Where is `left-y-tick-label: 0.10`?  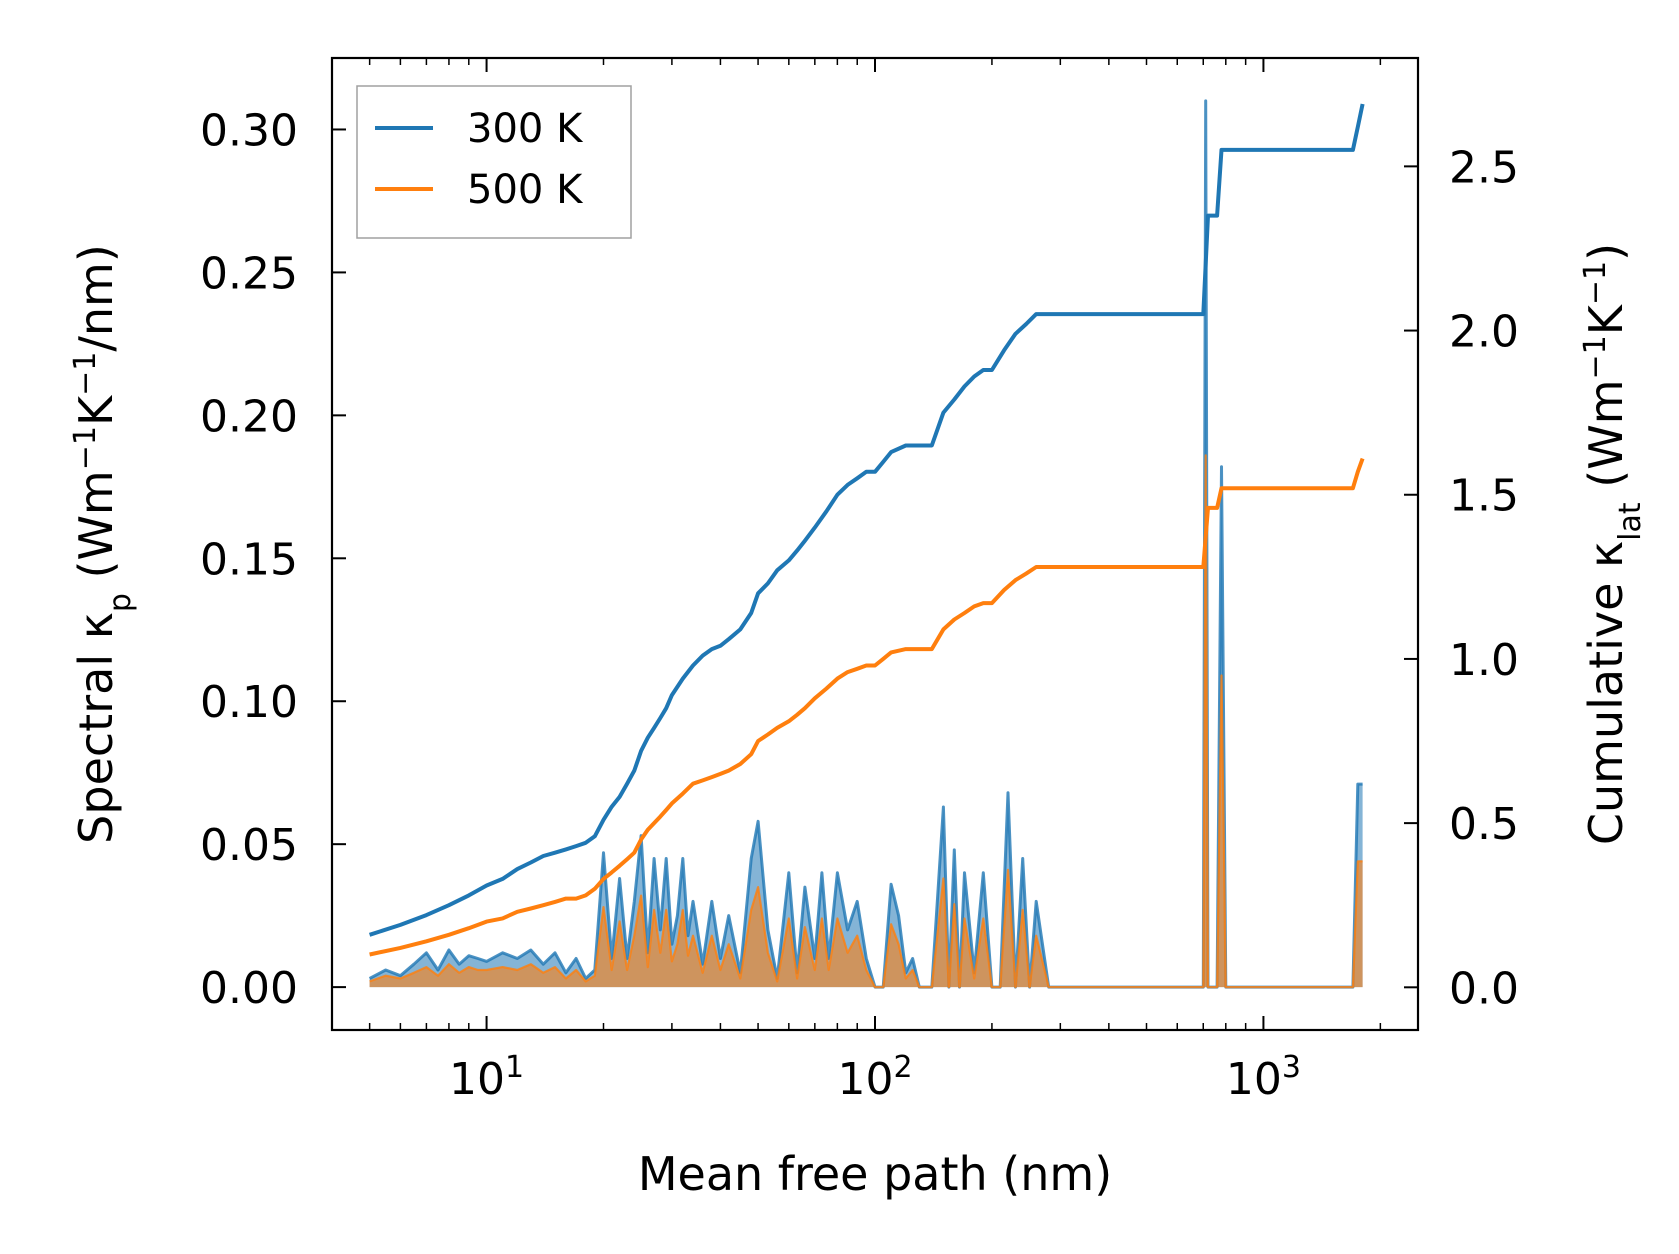
left-y-tick-label: 0.10 is located at coordinates (249, 702).